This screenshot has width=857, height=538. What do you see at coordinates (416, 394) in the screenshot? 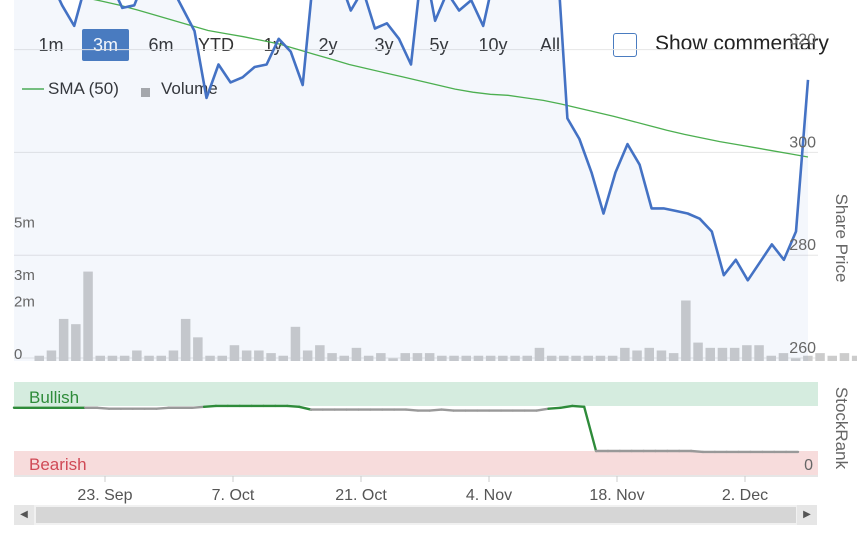
I see `bullish-band` at bounding box center [416, 394].